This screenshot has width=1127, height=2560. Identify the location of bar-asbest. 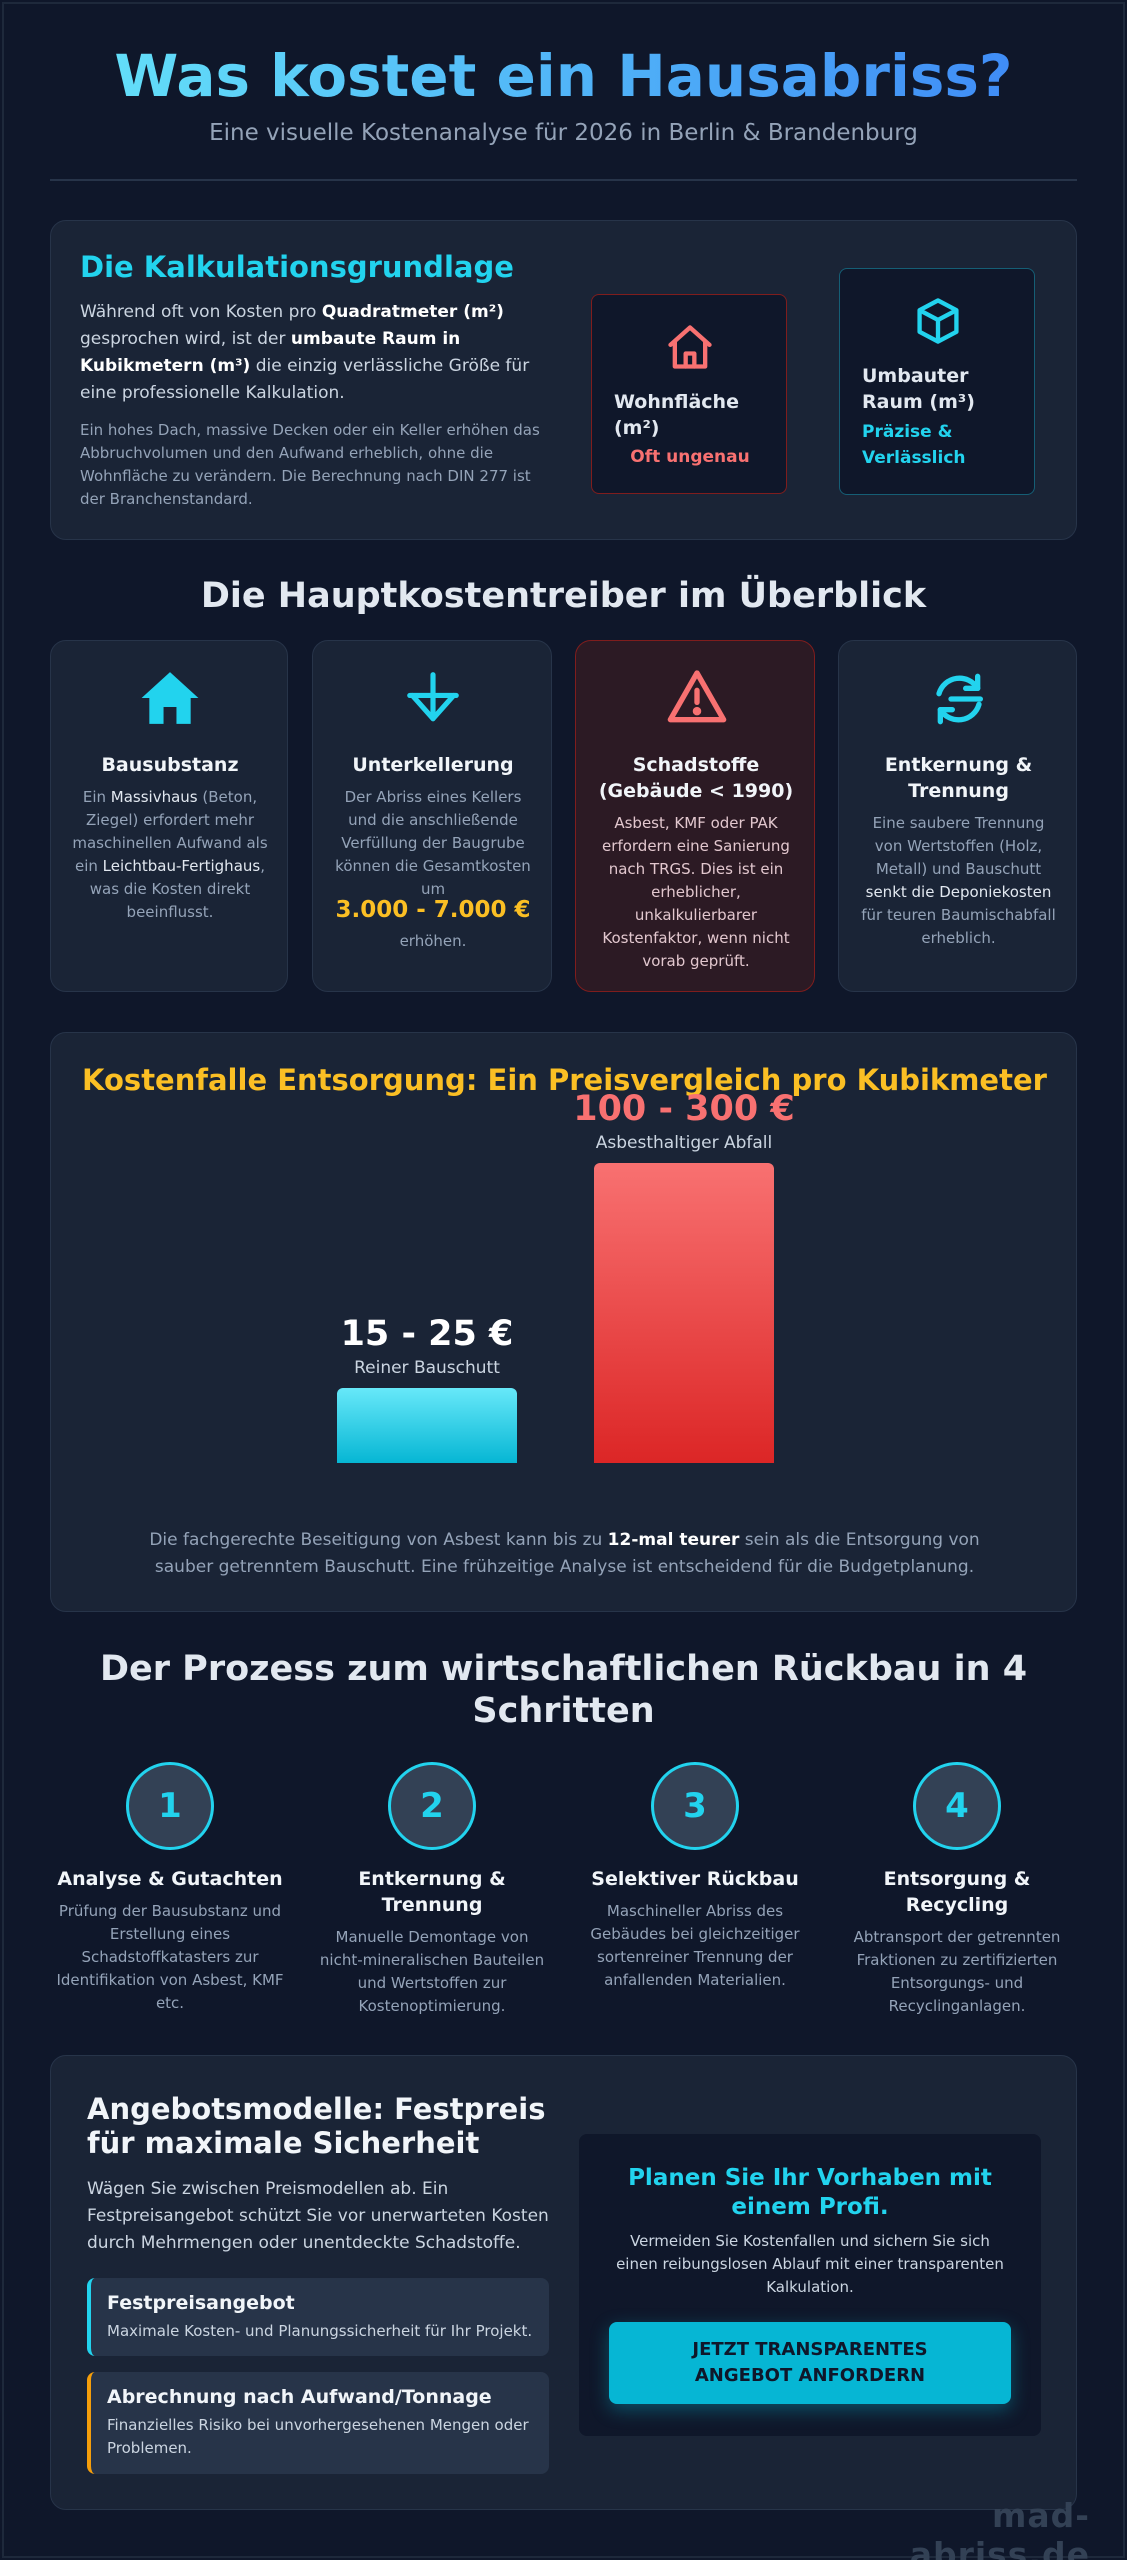
(684, 1313).